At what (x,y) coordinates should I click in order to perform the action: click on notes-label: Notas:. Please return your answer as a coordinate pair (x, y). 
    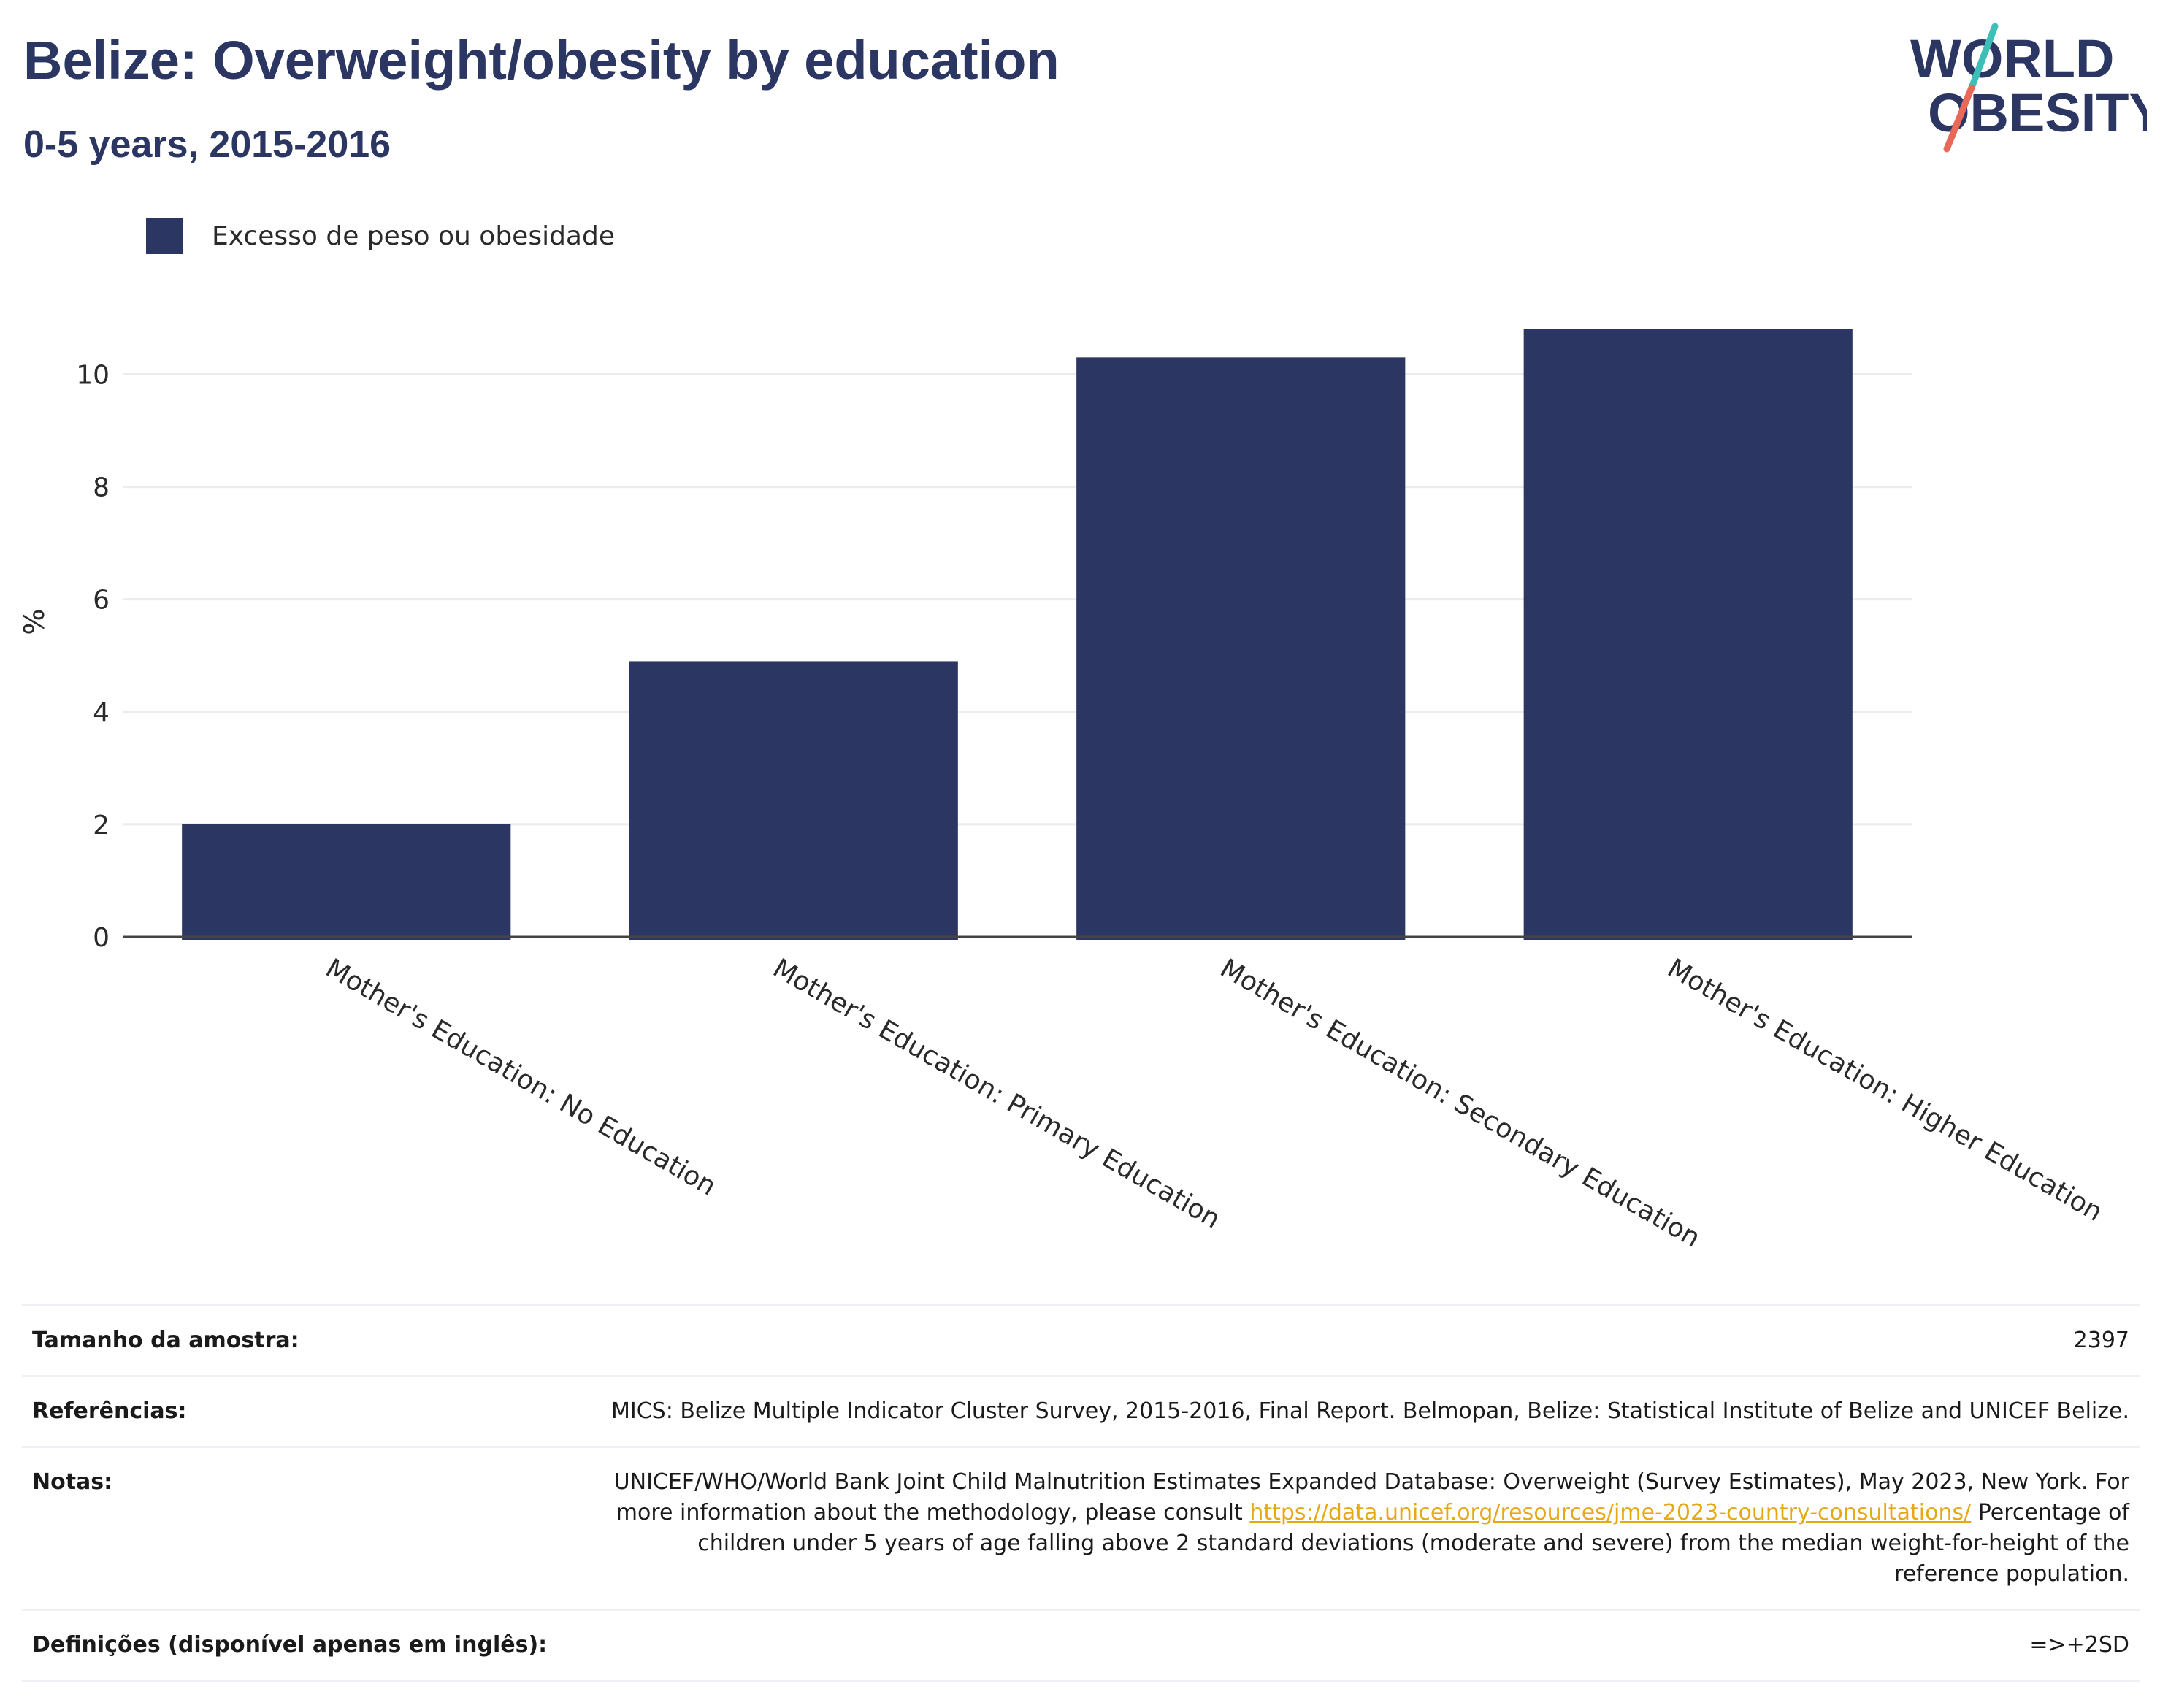
    Looking at the image, I should click on (72, 1482).